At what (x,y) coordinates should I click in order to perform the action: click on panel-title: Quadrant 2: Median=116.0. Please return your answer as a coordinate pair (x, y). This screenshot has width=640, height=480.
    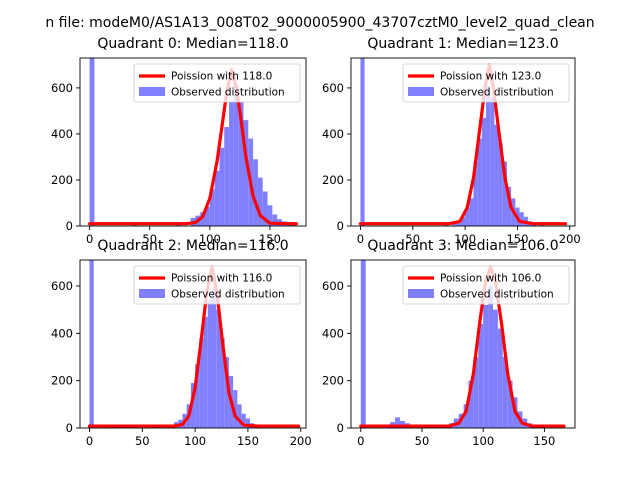
    Looking at the image, I should click on (192, 246).